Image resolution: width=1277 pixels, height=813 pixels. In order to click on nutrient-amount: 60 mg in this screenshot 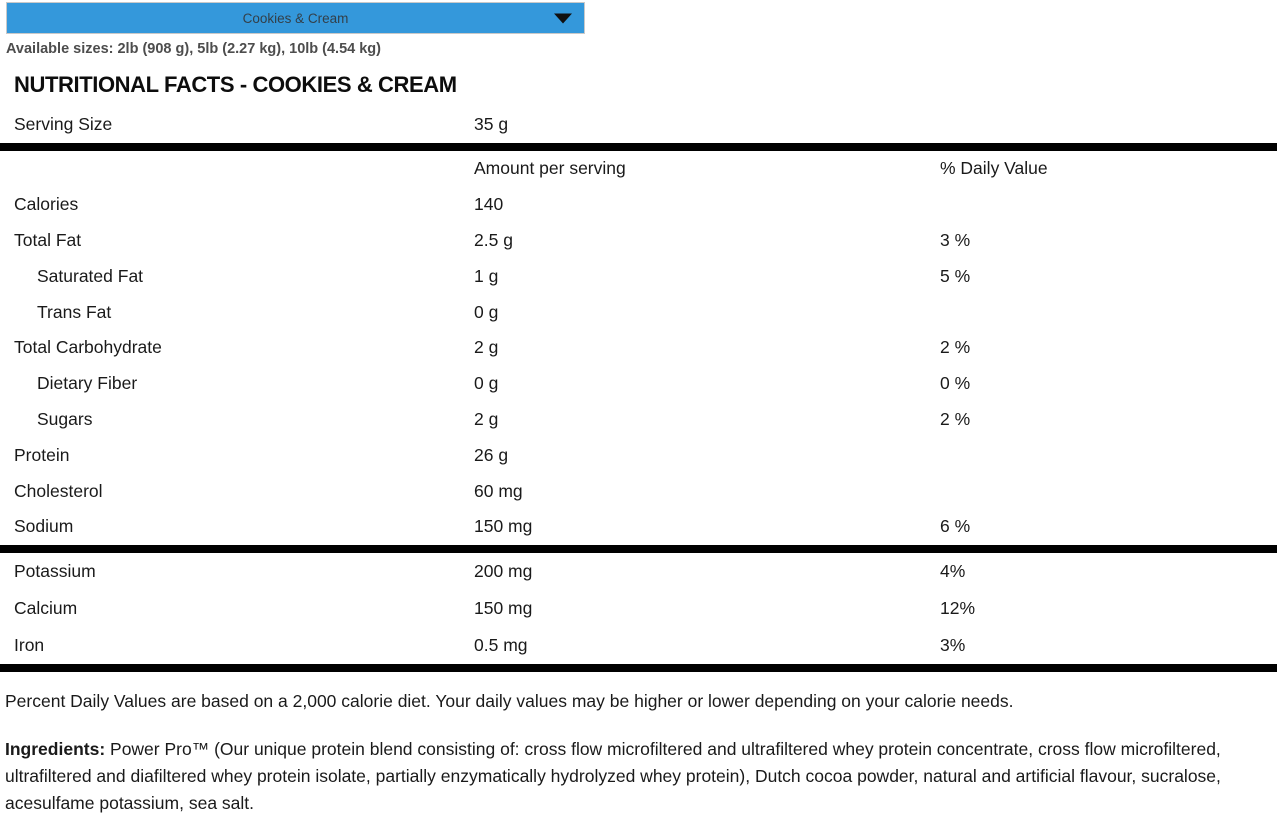, I will do `click(498, 490)`.